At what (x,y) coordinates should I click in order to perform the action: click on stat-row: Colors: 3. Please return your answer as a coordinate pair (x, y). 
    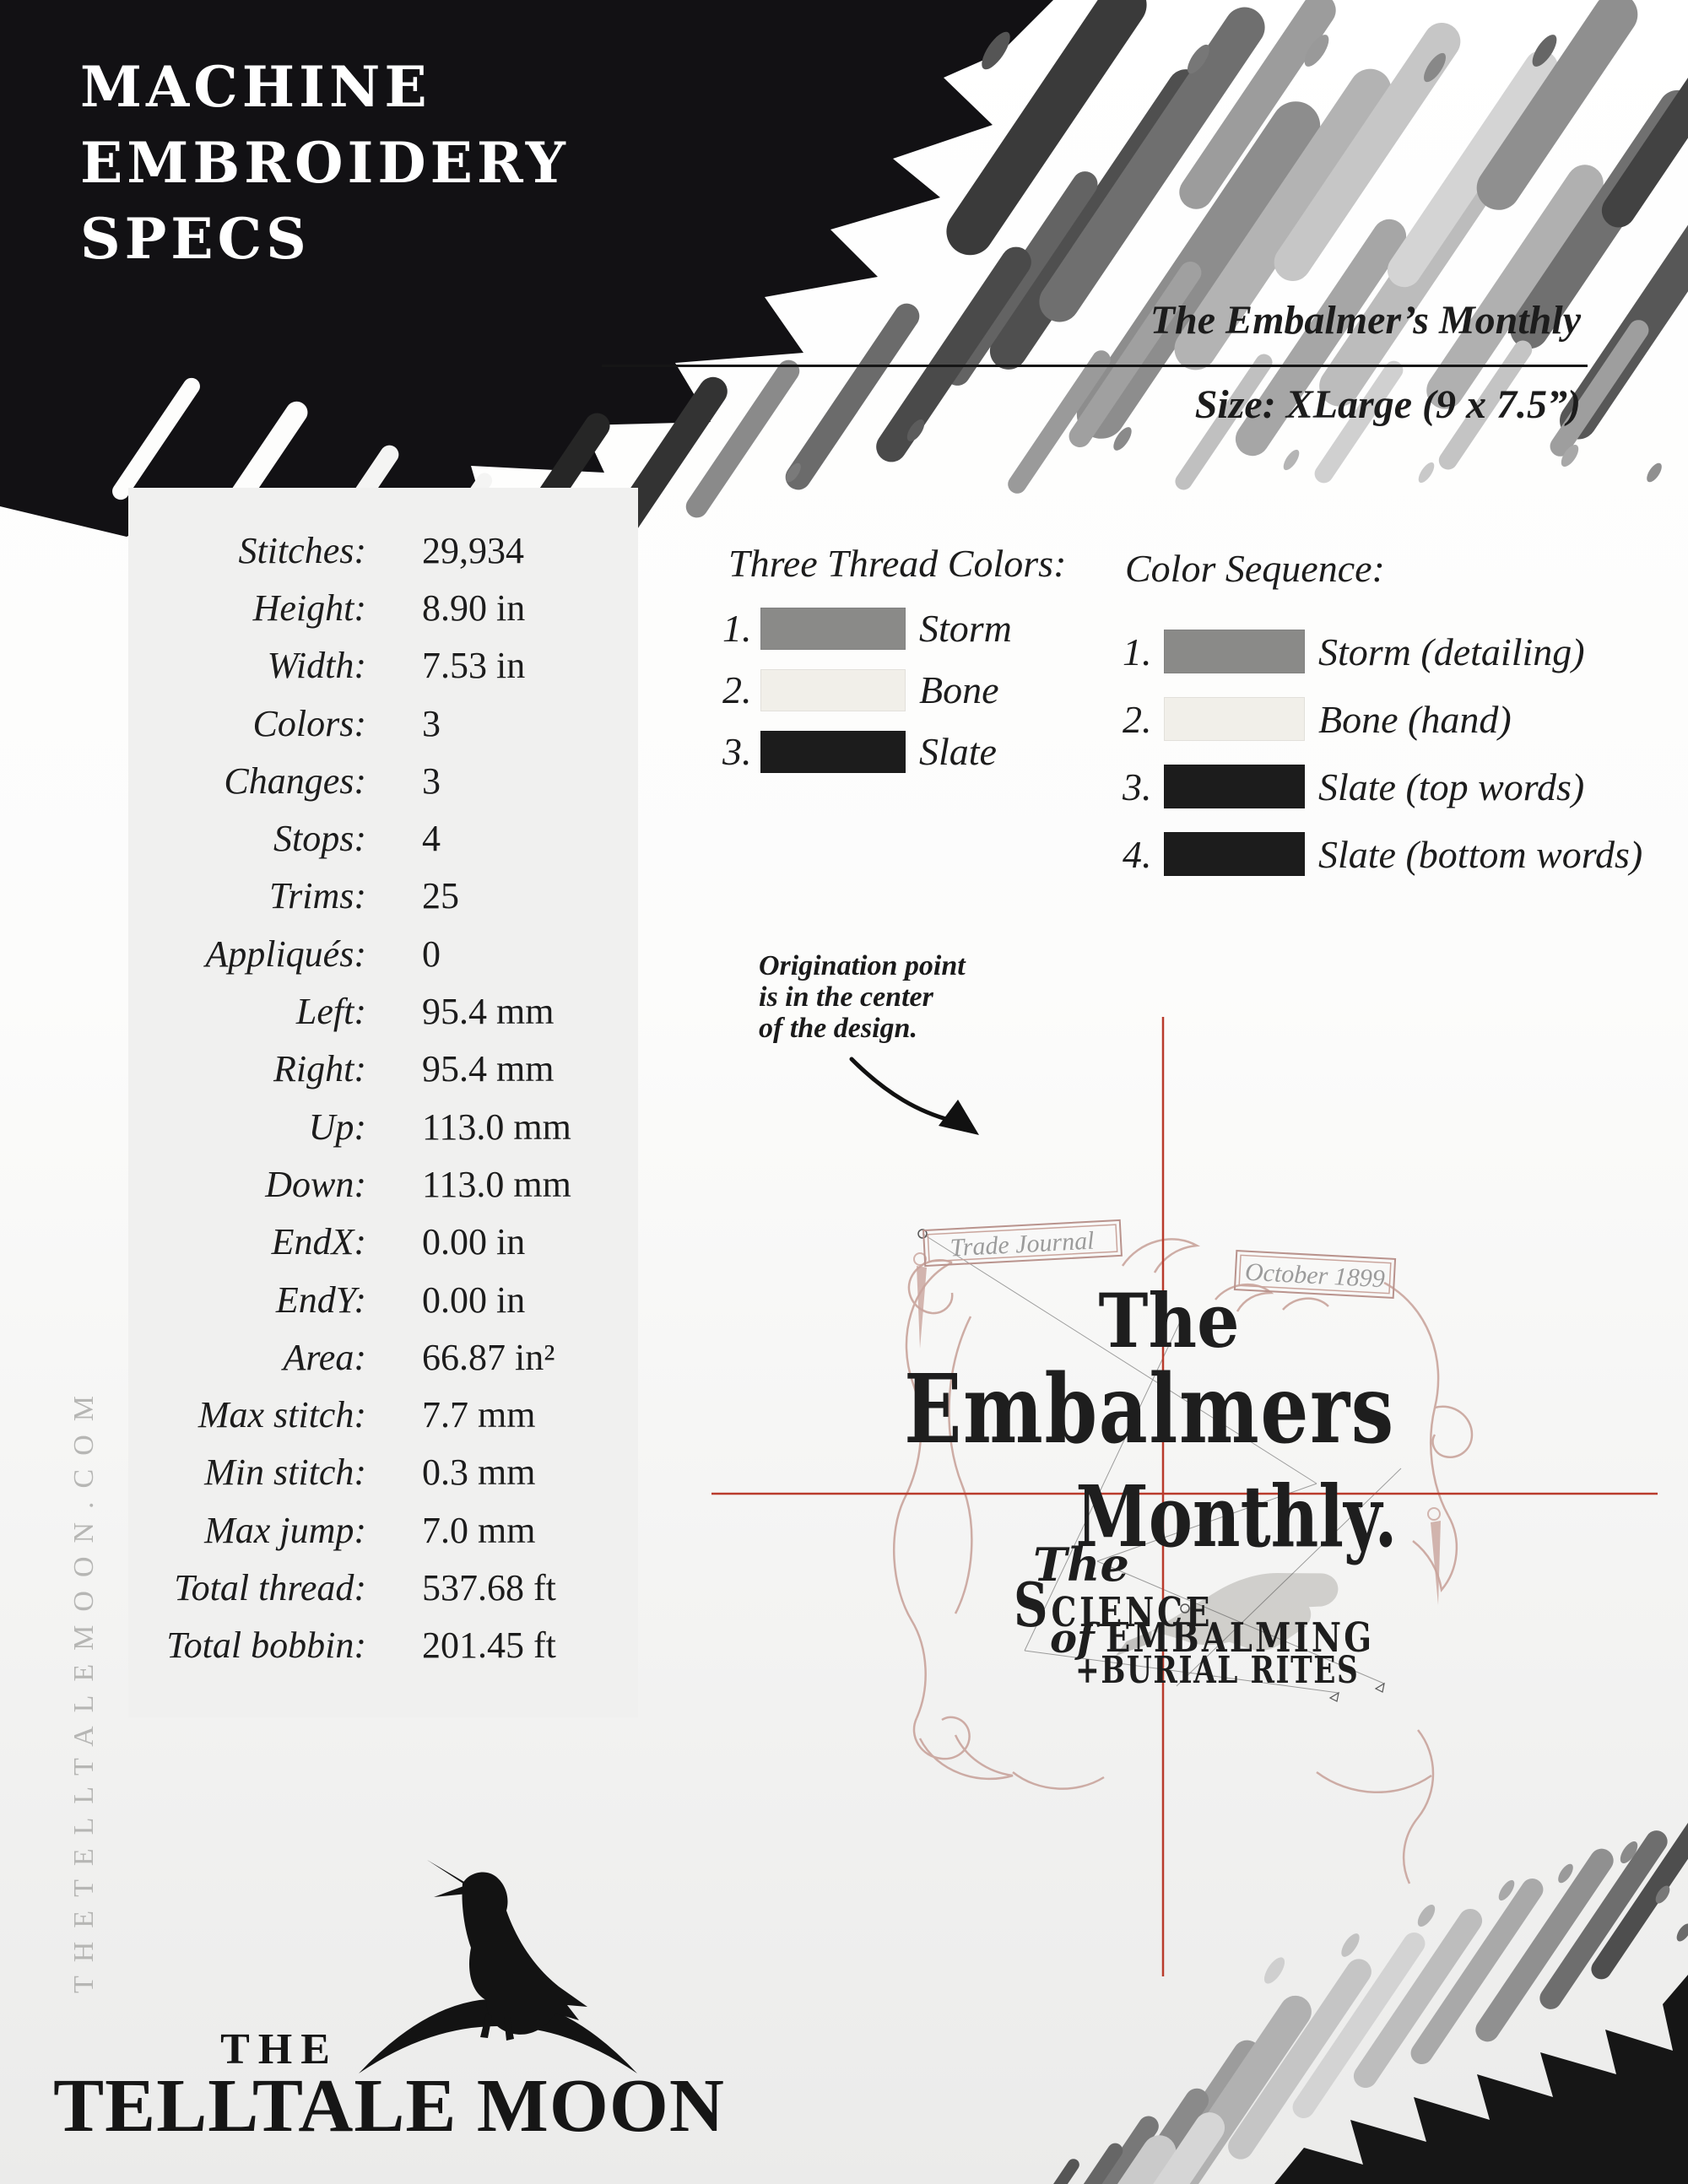
    Looking at the image, I should click on (383, 723).